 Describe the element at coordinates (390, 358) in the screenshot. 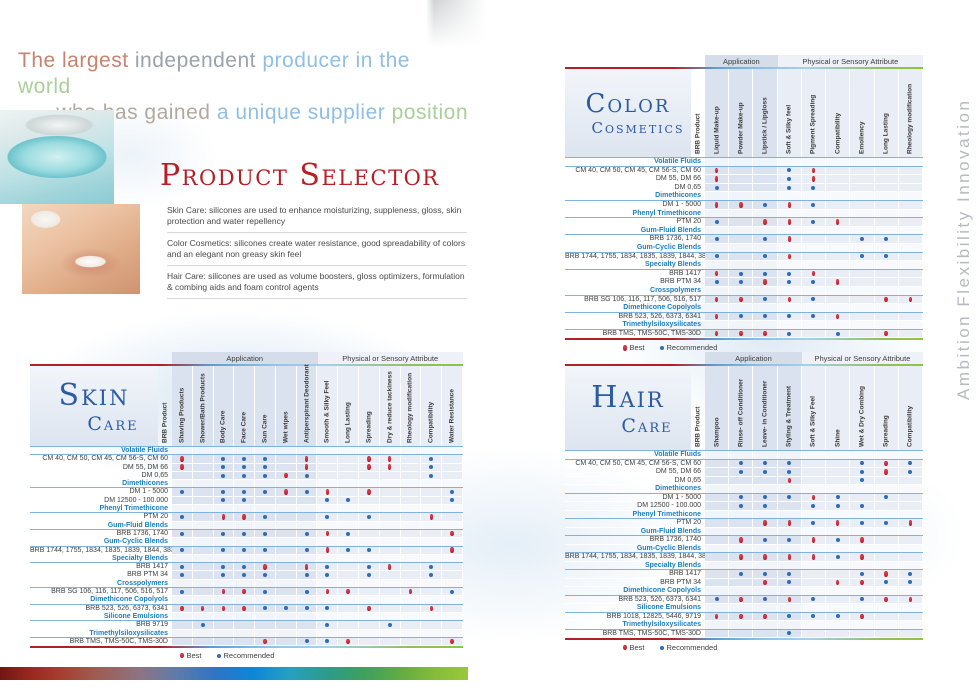

I see `group-physical-attribute: Physical or Sensory Attribute` at that location.